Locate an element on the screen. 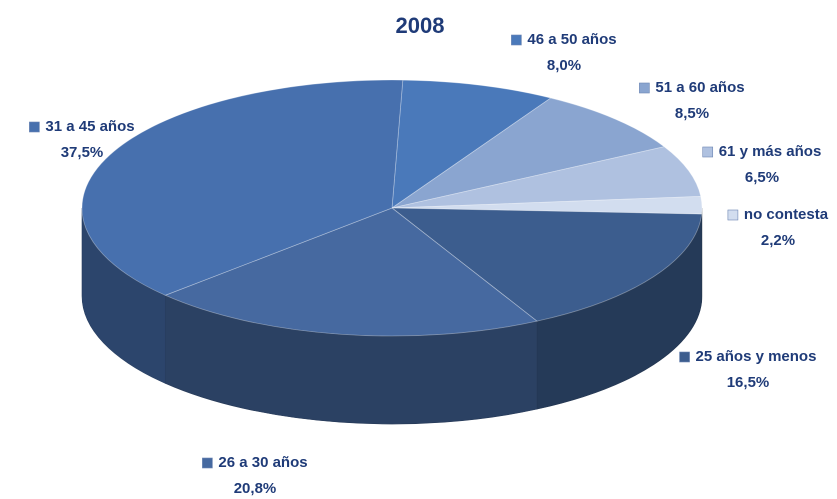  value-label: 6,5% is located at coordinates (762, 177).